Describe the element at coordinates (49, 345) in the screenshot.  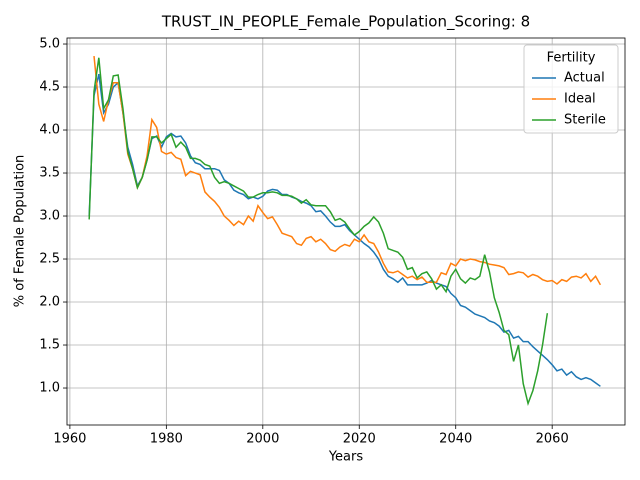
I see `y-tick-label: 1.5` at that location.